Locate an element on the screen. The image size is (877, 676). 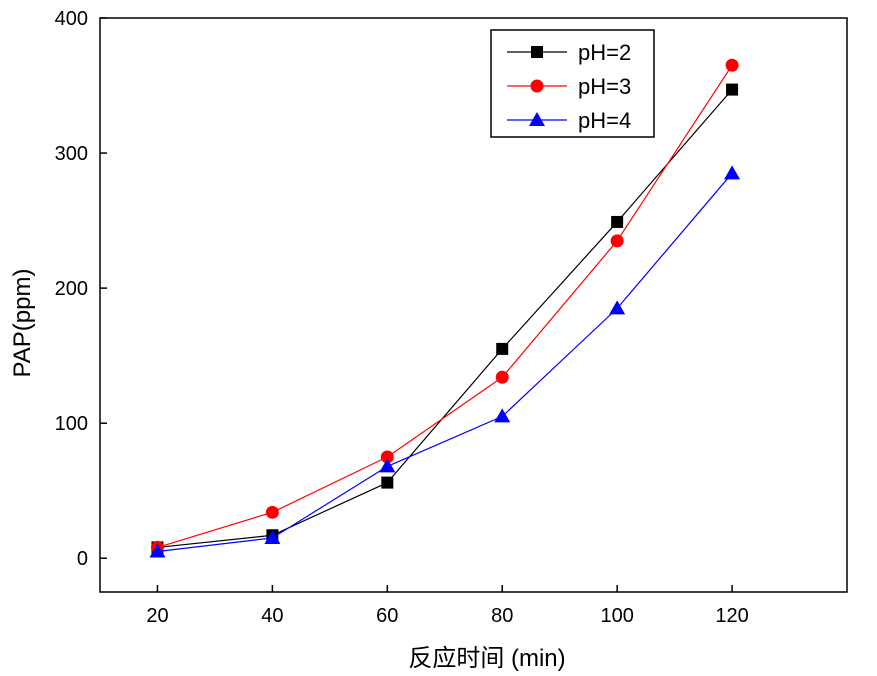
x-tick-label: 60 is located at coordinates (387, 616).